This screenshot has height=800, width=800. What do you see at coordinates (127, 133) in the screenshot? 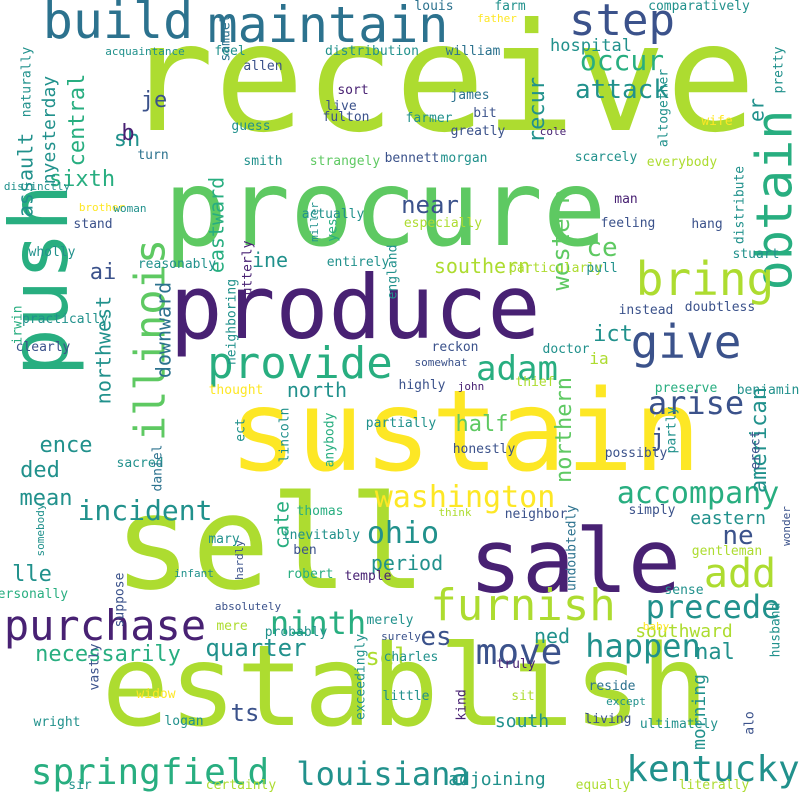
I see `word-b: b` at bounding box center [127, 133].